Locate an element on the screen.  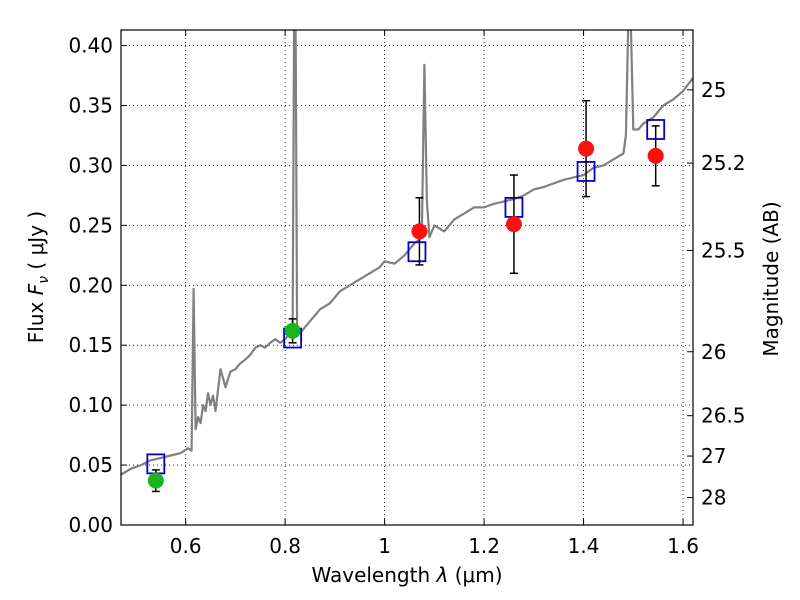
model-point is located at coordinates (417, 252).